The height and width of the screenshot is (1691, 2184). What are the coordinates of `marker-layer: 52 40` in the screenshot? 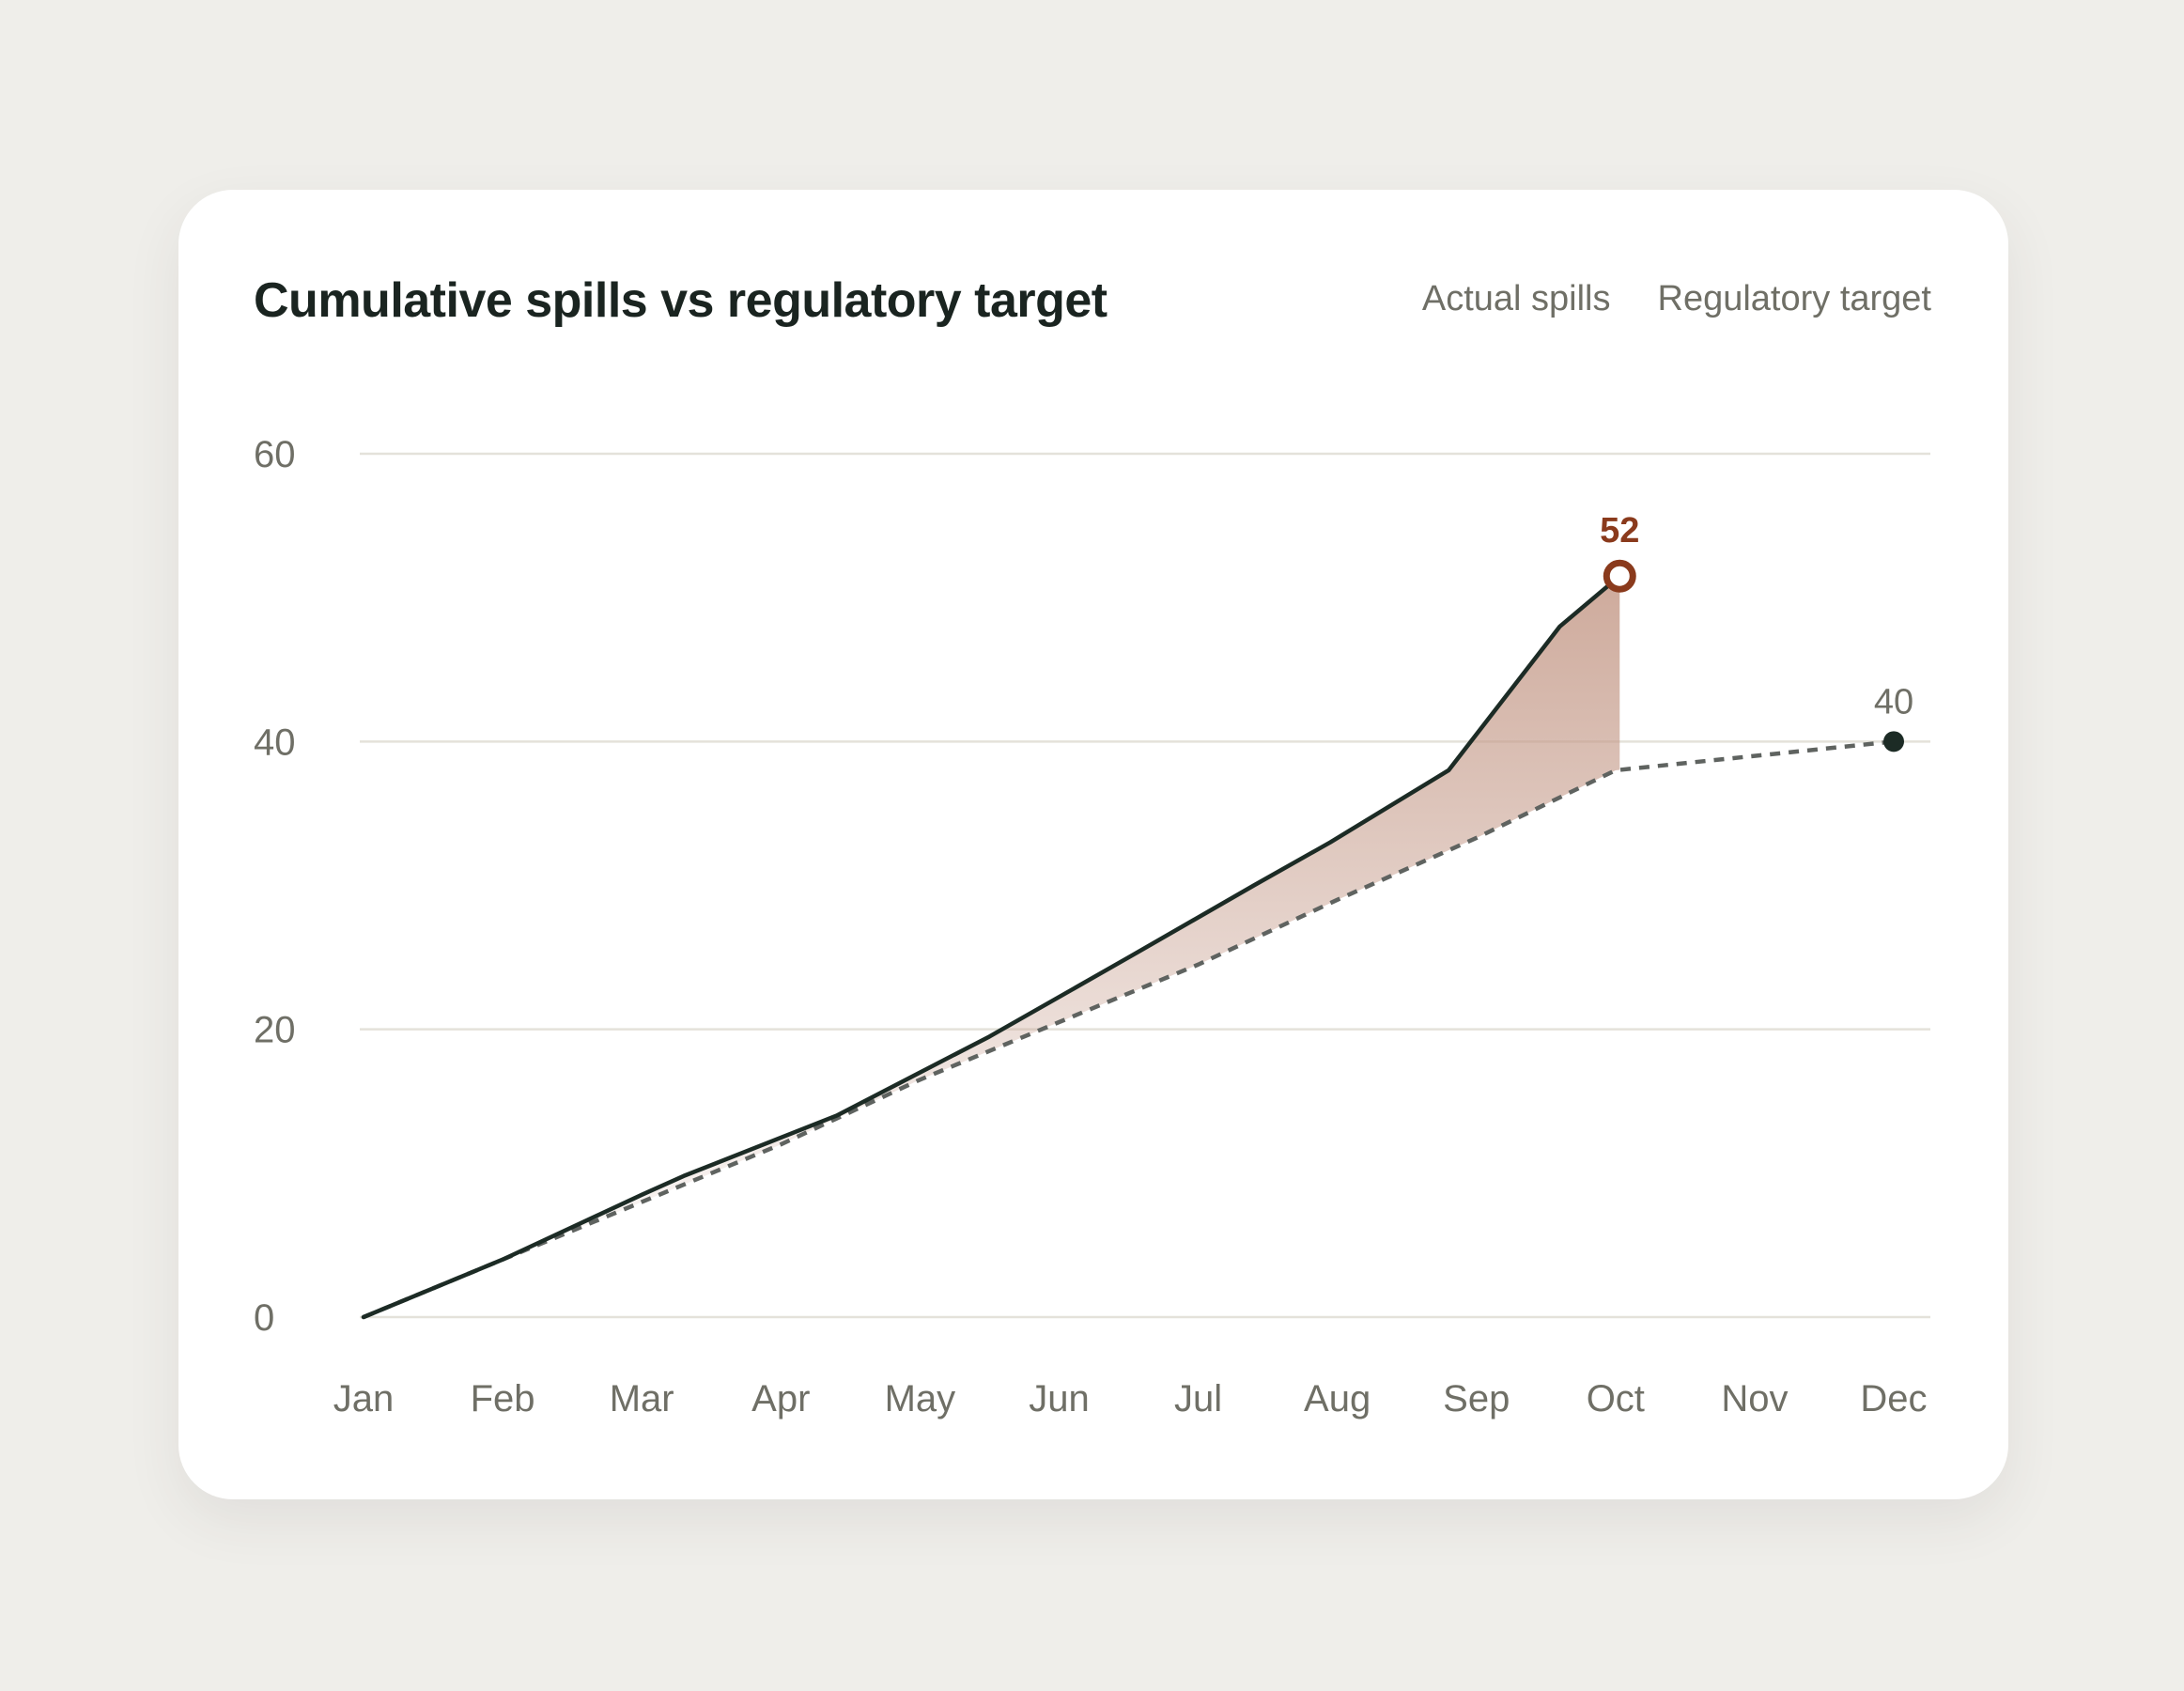 It's located at (1756, 631).